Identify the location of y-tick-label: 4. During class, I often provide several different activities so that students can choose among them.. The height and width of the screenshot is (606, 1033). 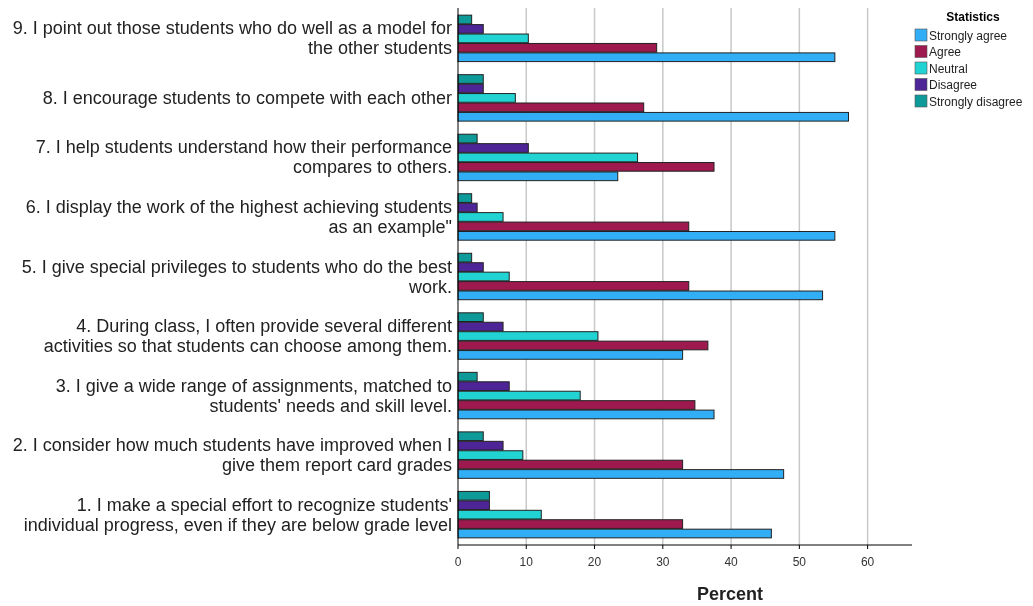
(247, 336).